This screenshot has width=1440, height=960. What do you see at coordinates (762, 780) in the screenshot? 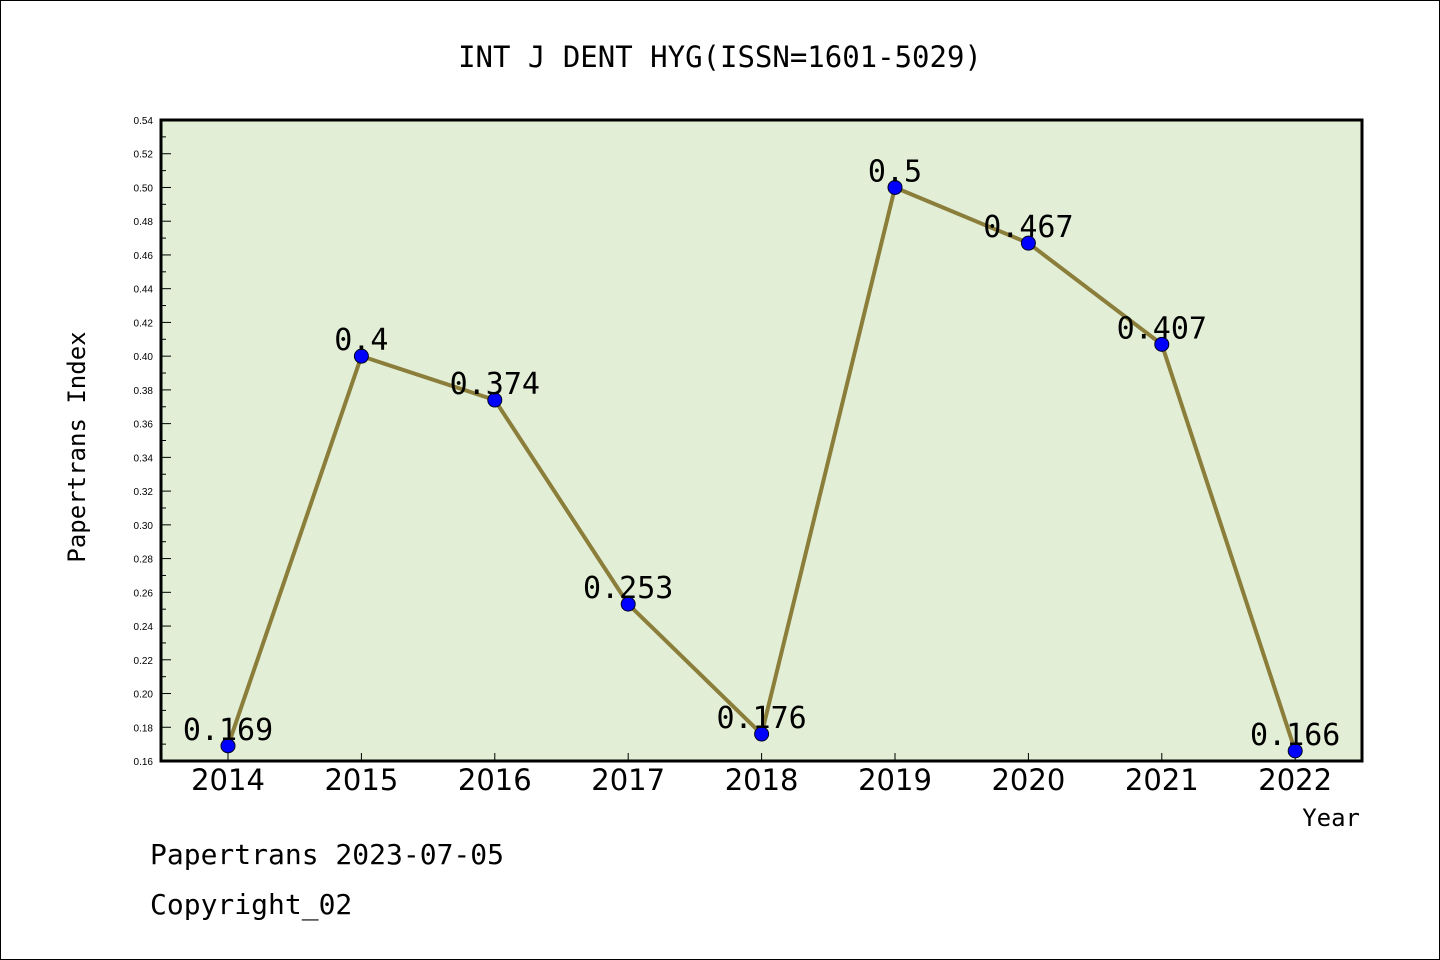
I see `x-tick-label: 2018` at bounding box center [762, 780].